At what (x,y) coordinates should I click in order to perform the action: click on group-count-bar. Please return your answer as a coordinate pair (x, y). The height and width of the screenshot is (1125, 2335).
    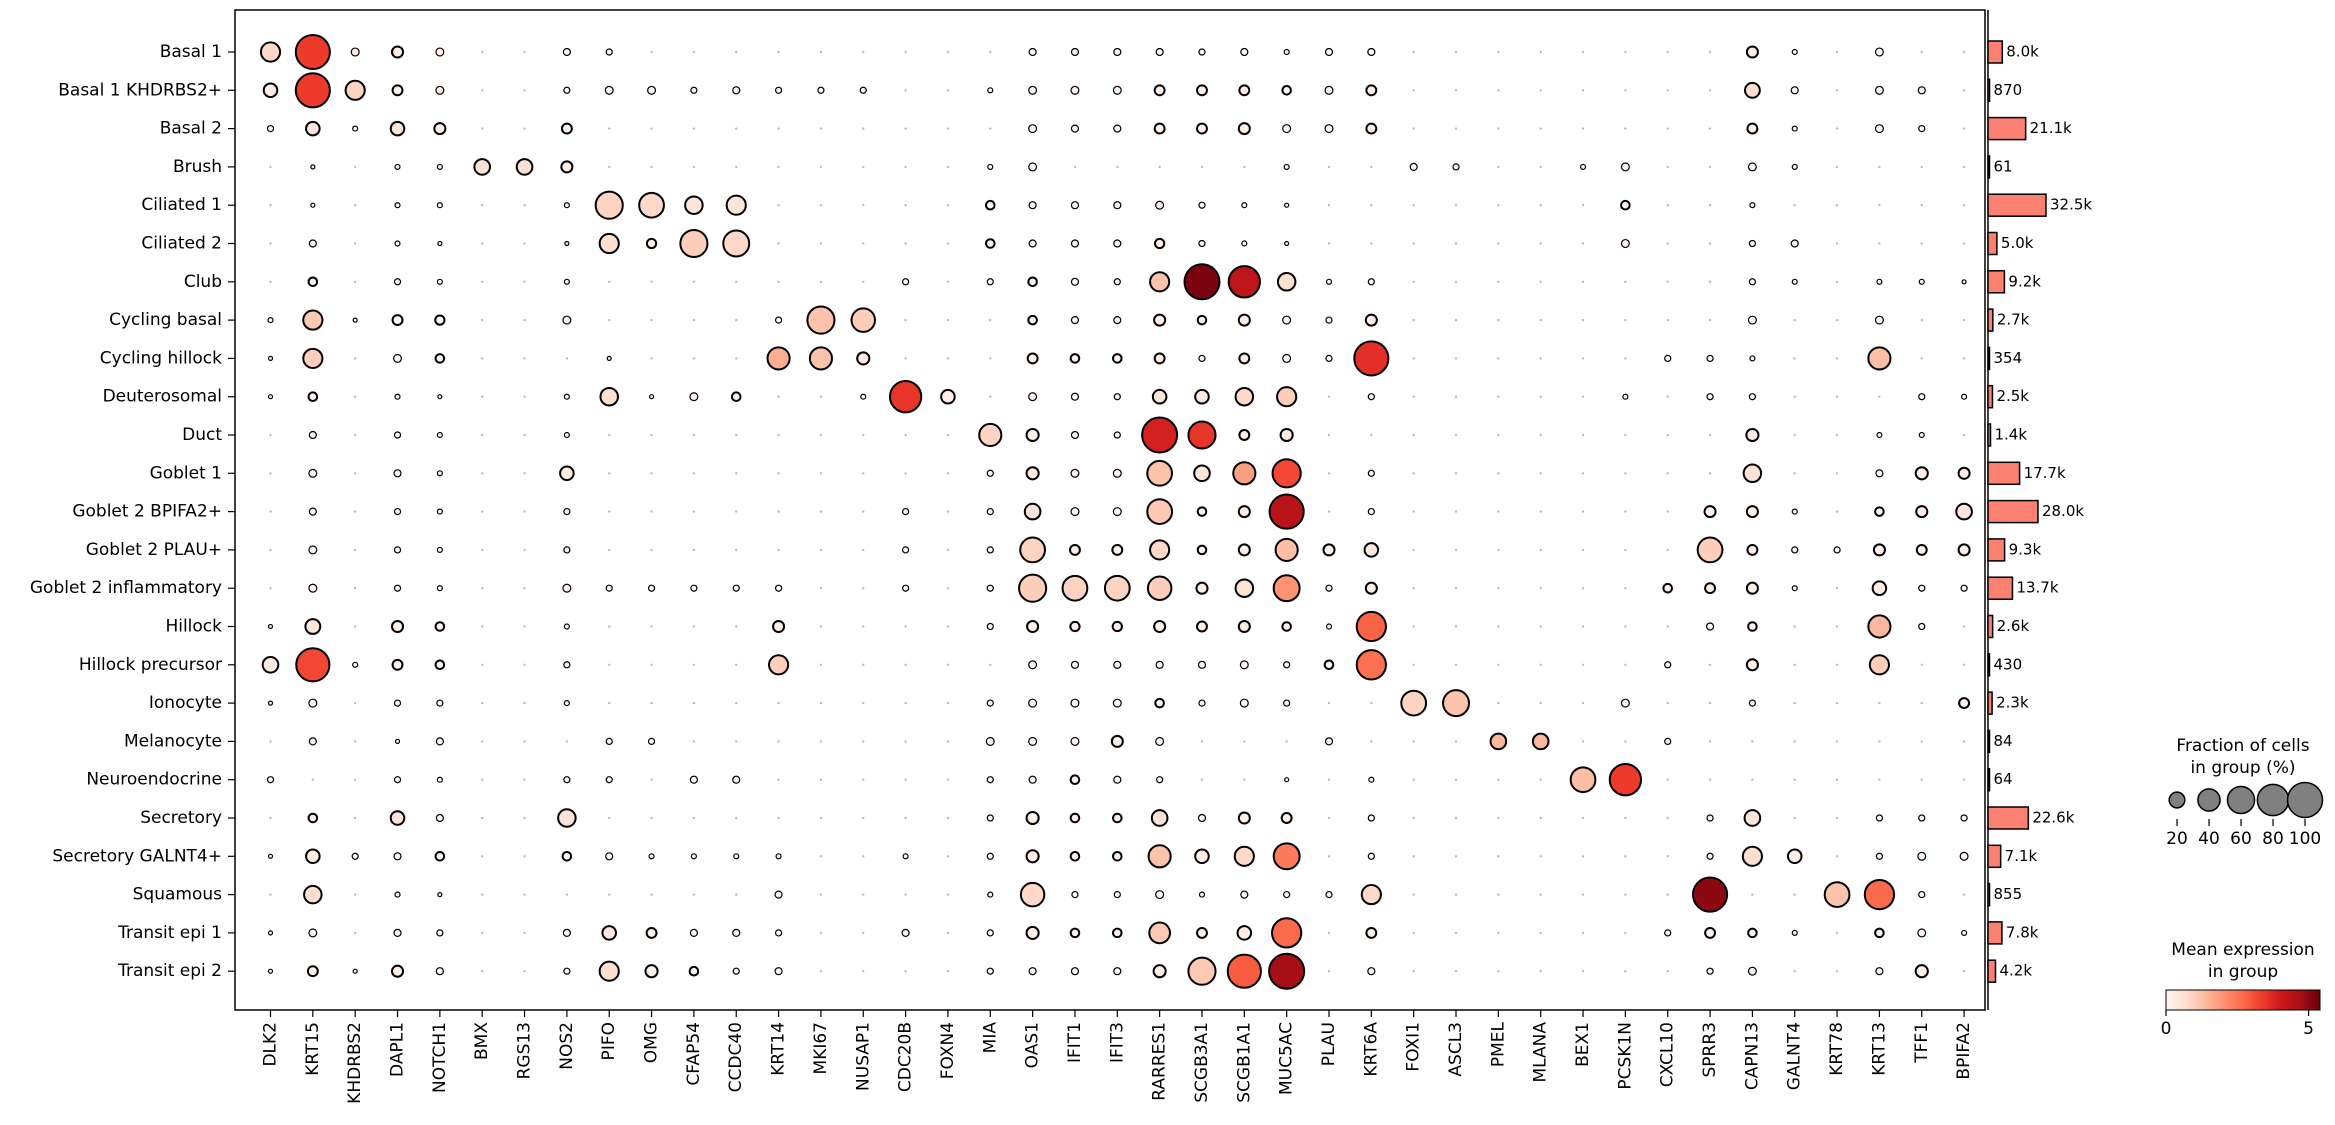
    Looking at the image, I should click on (1989, 741).